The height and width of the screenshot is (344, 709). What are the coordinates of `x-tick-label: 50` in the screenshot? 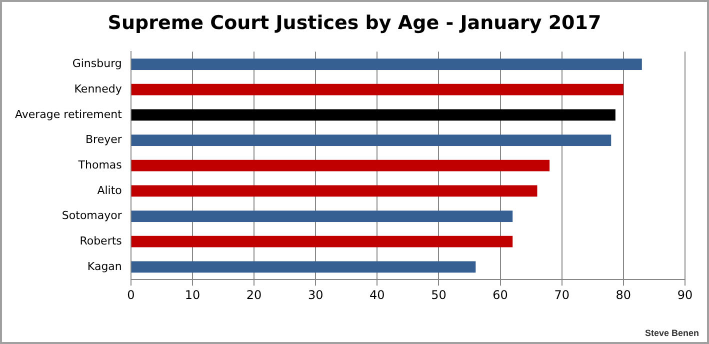 It's located at (438, 295).